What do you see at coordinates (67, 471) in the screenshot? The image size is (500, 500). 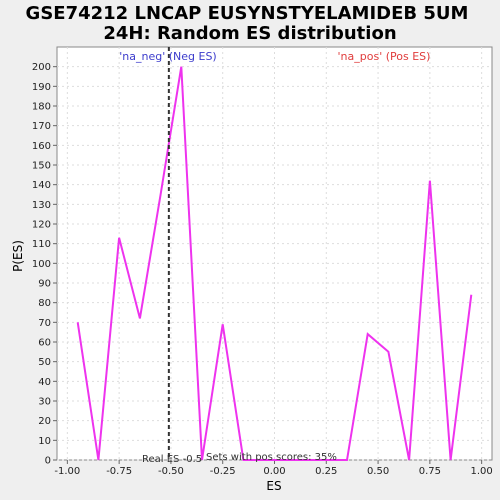 I see `x-tick-label: -1.00` at bounding box center [67, 471].